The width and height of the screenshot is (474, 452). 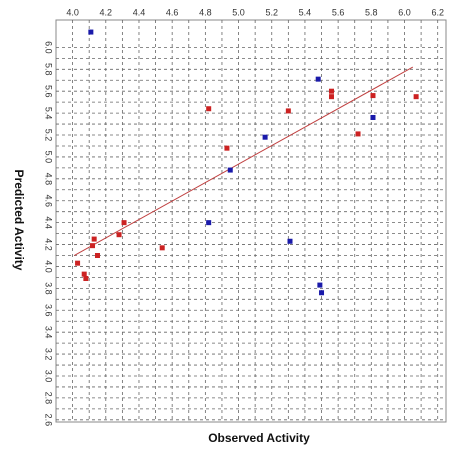 I want to click on y-tick-label: 3.8, so click(x=49, y=288).